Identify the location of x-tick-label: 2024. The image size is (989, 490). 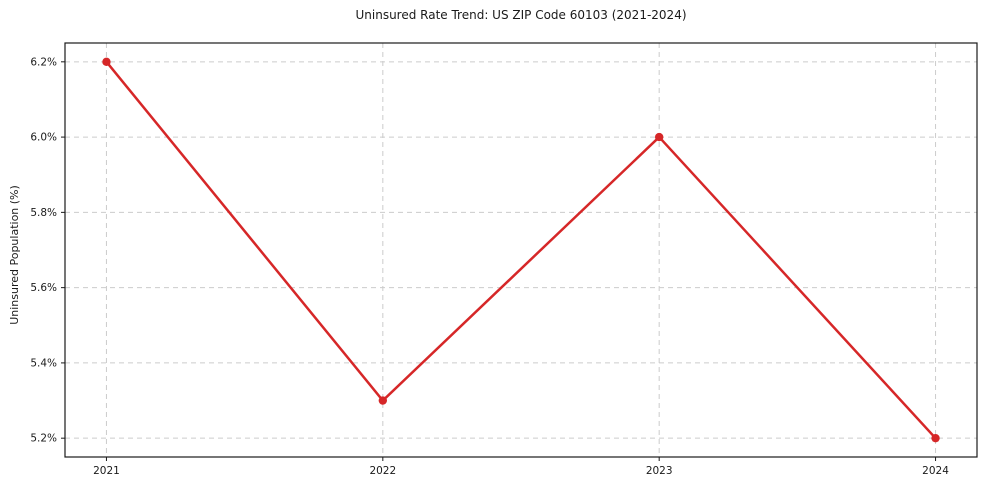
(935, 471).